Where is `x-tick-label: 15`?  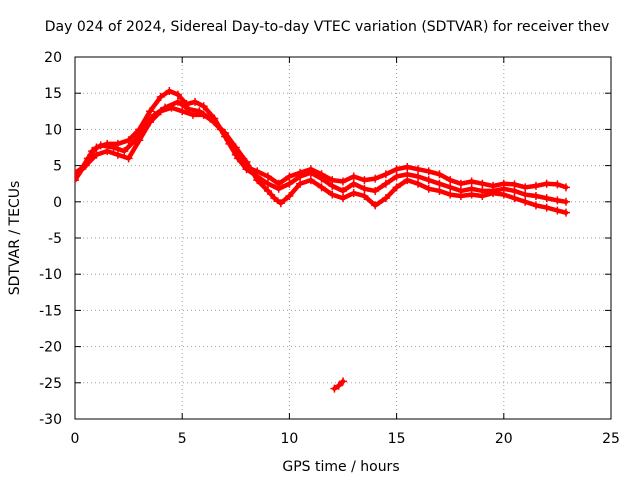 x-tick-label: 15 is located at coordinates (397, 439).